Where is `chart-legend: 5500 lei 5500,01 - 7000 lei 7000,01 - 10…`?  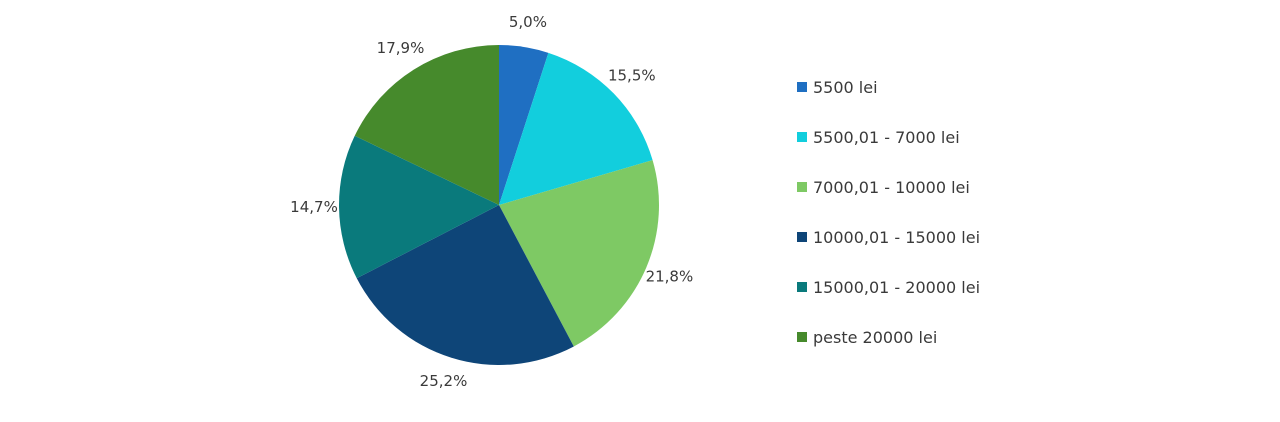 chart-legend: 5500 lei 5500,01 - 7000 lei 7000,01 - 10… is located at coordinates (927, 212).